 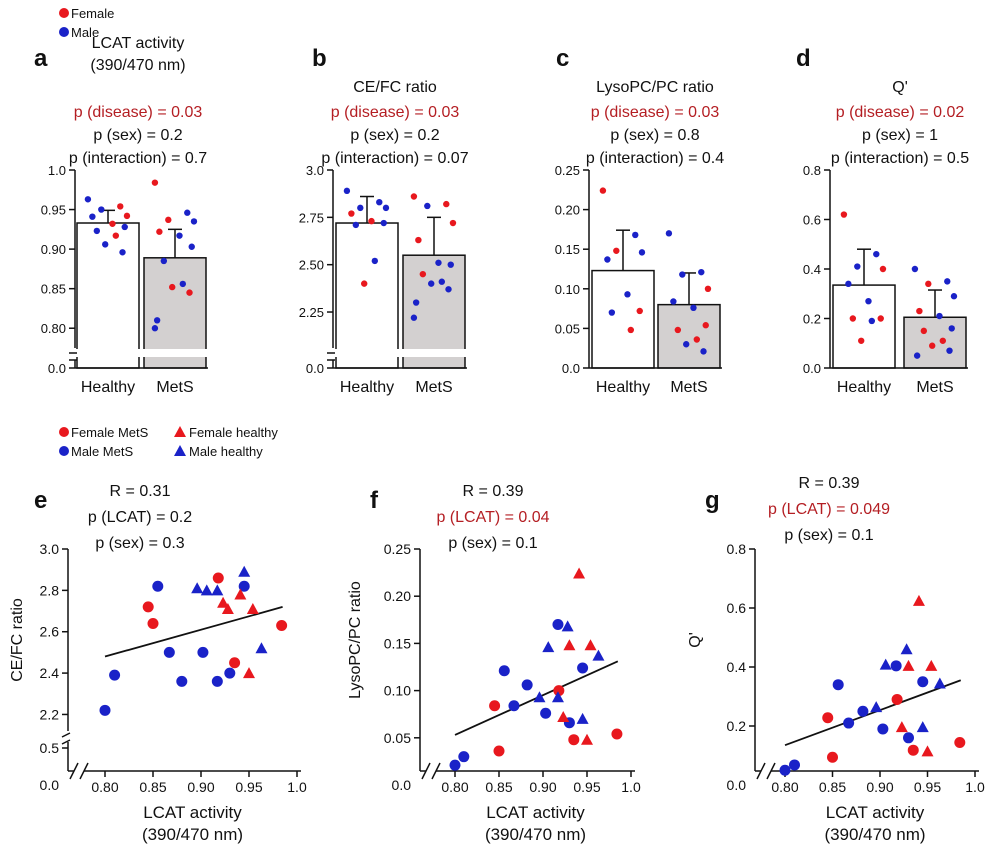 What do you see at coordinates (395, 87) in the screenshot?
I see `chart-title-b-line-0: CE/FC ratio` at bounding box center [395, 87].